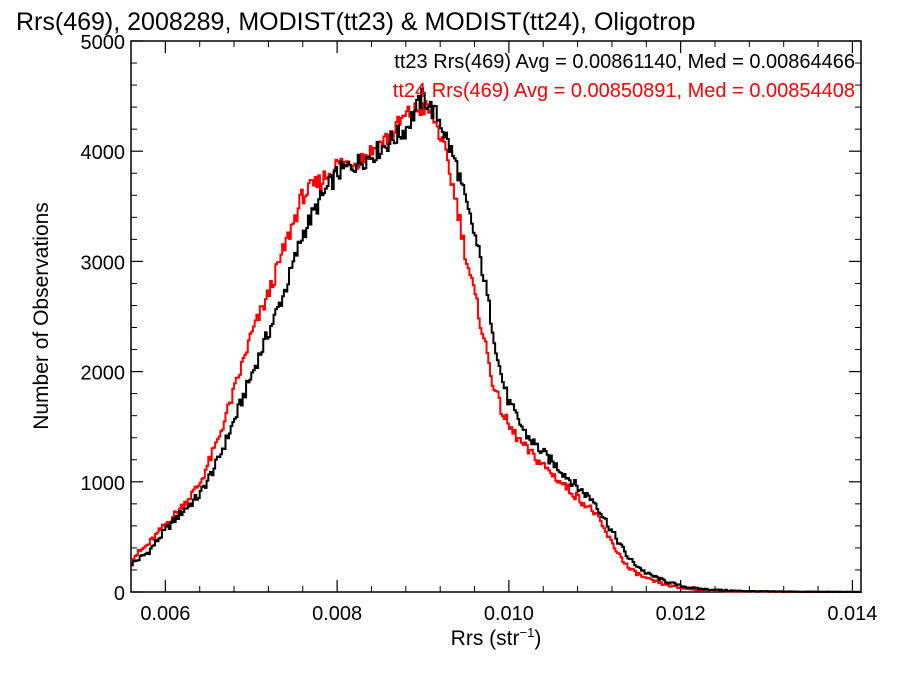 The image size is (900, 675). Describe the element at coordinates (337, 614) in the screenshot. I see `x-tick-label: 0.008` at that location.